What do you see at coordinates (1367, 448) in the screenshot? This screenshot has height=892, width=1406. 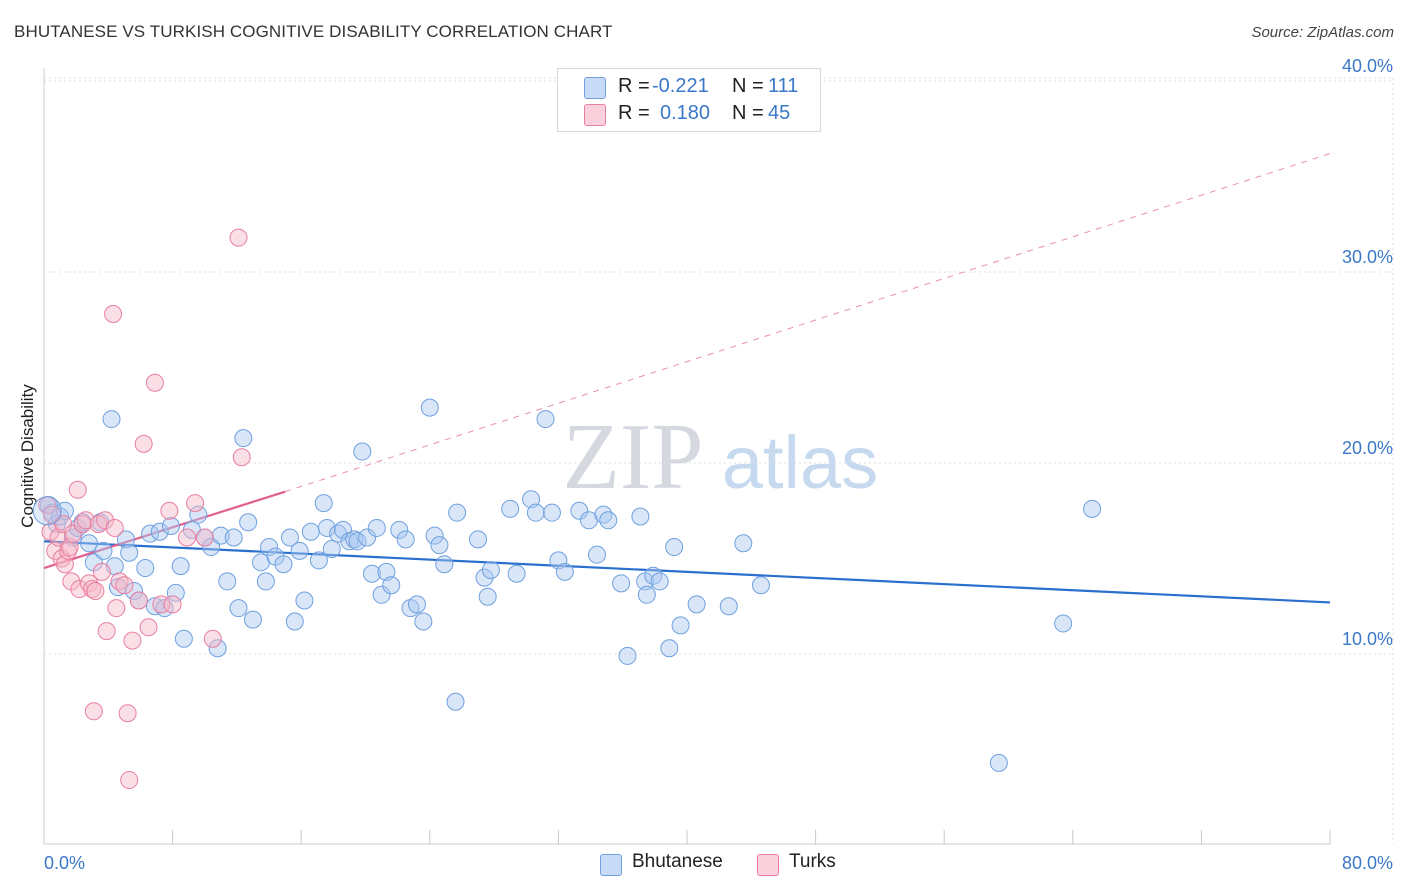 I see `y-tick-label: 20.0%` at bounding box center [1367, 448].